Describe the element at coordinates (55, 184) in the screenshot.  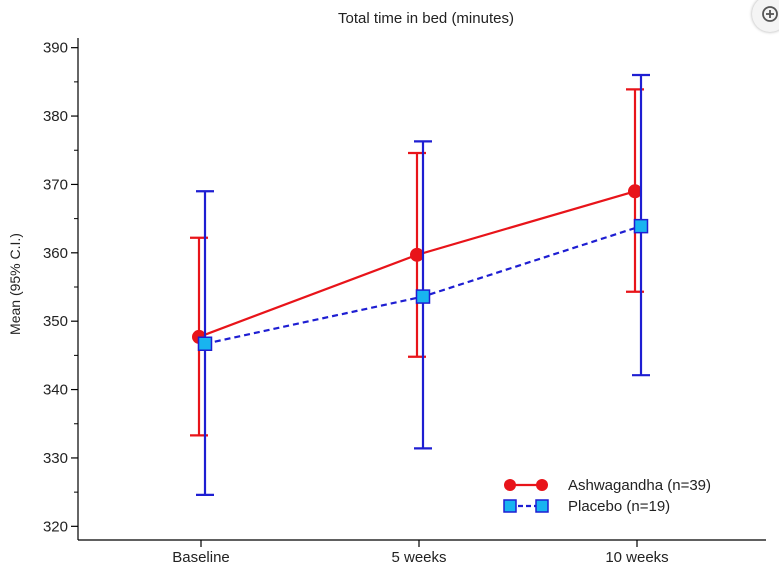
I see `y-tick-label: 370` at that location.